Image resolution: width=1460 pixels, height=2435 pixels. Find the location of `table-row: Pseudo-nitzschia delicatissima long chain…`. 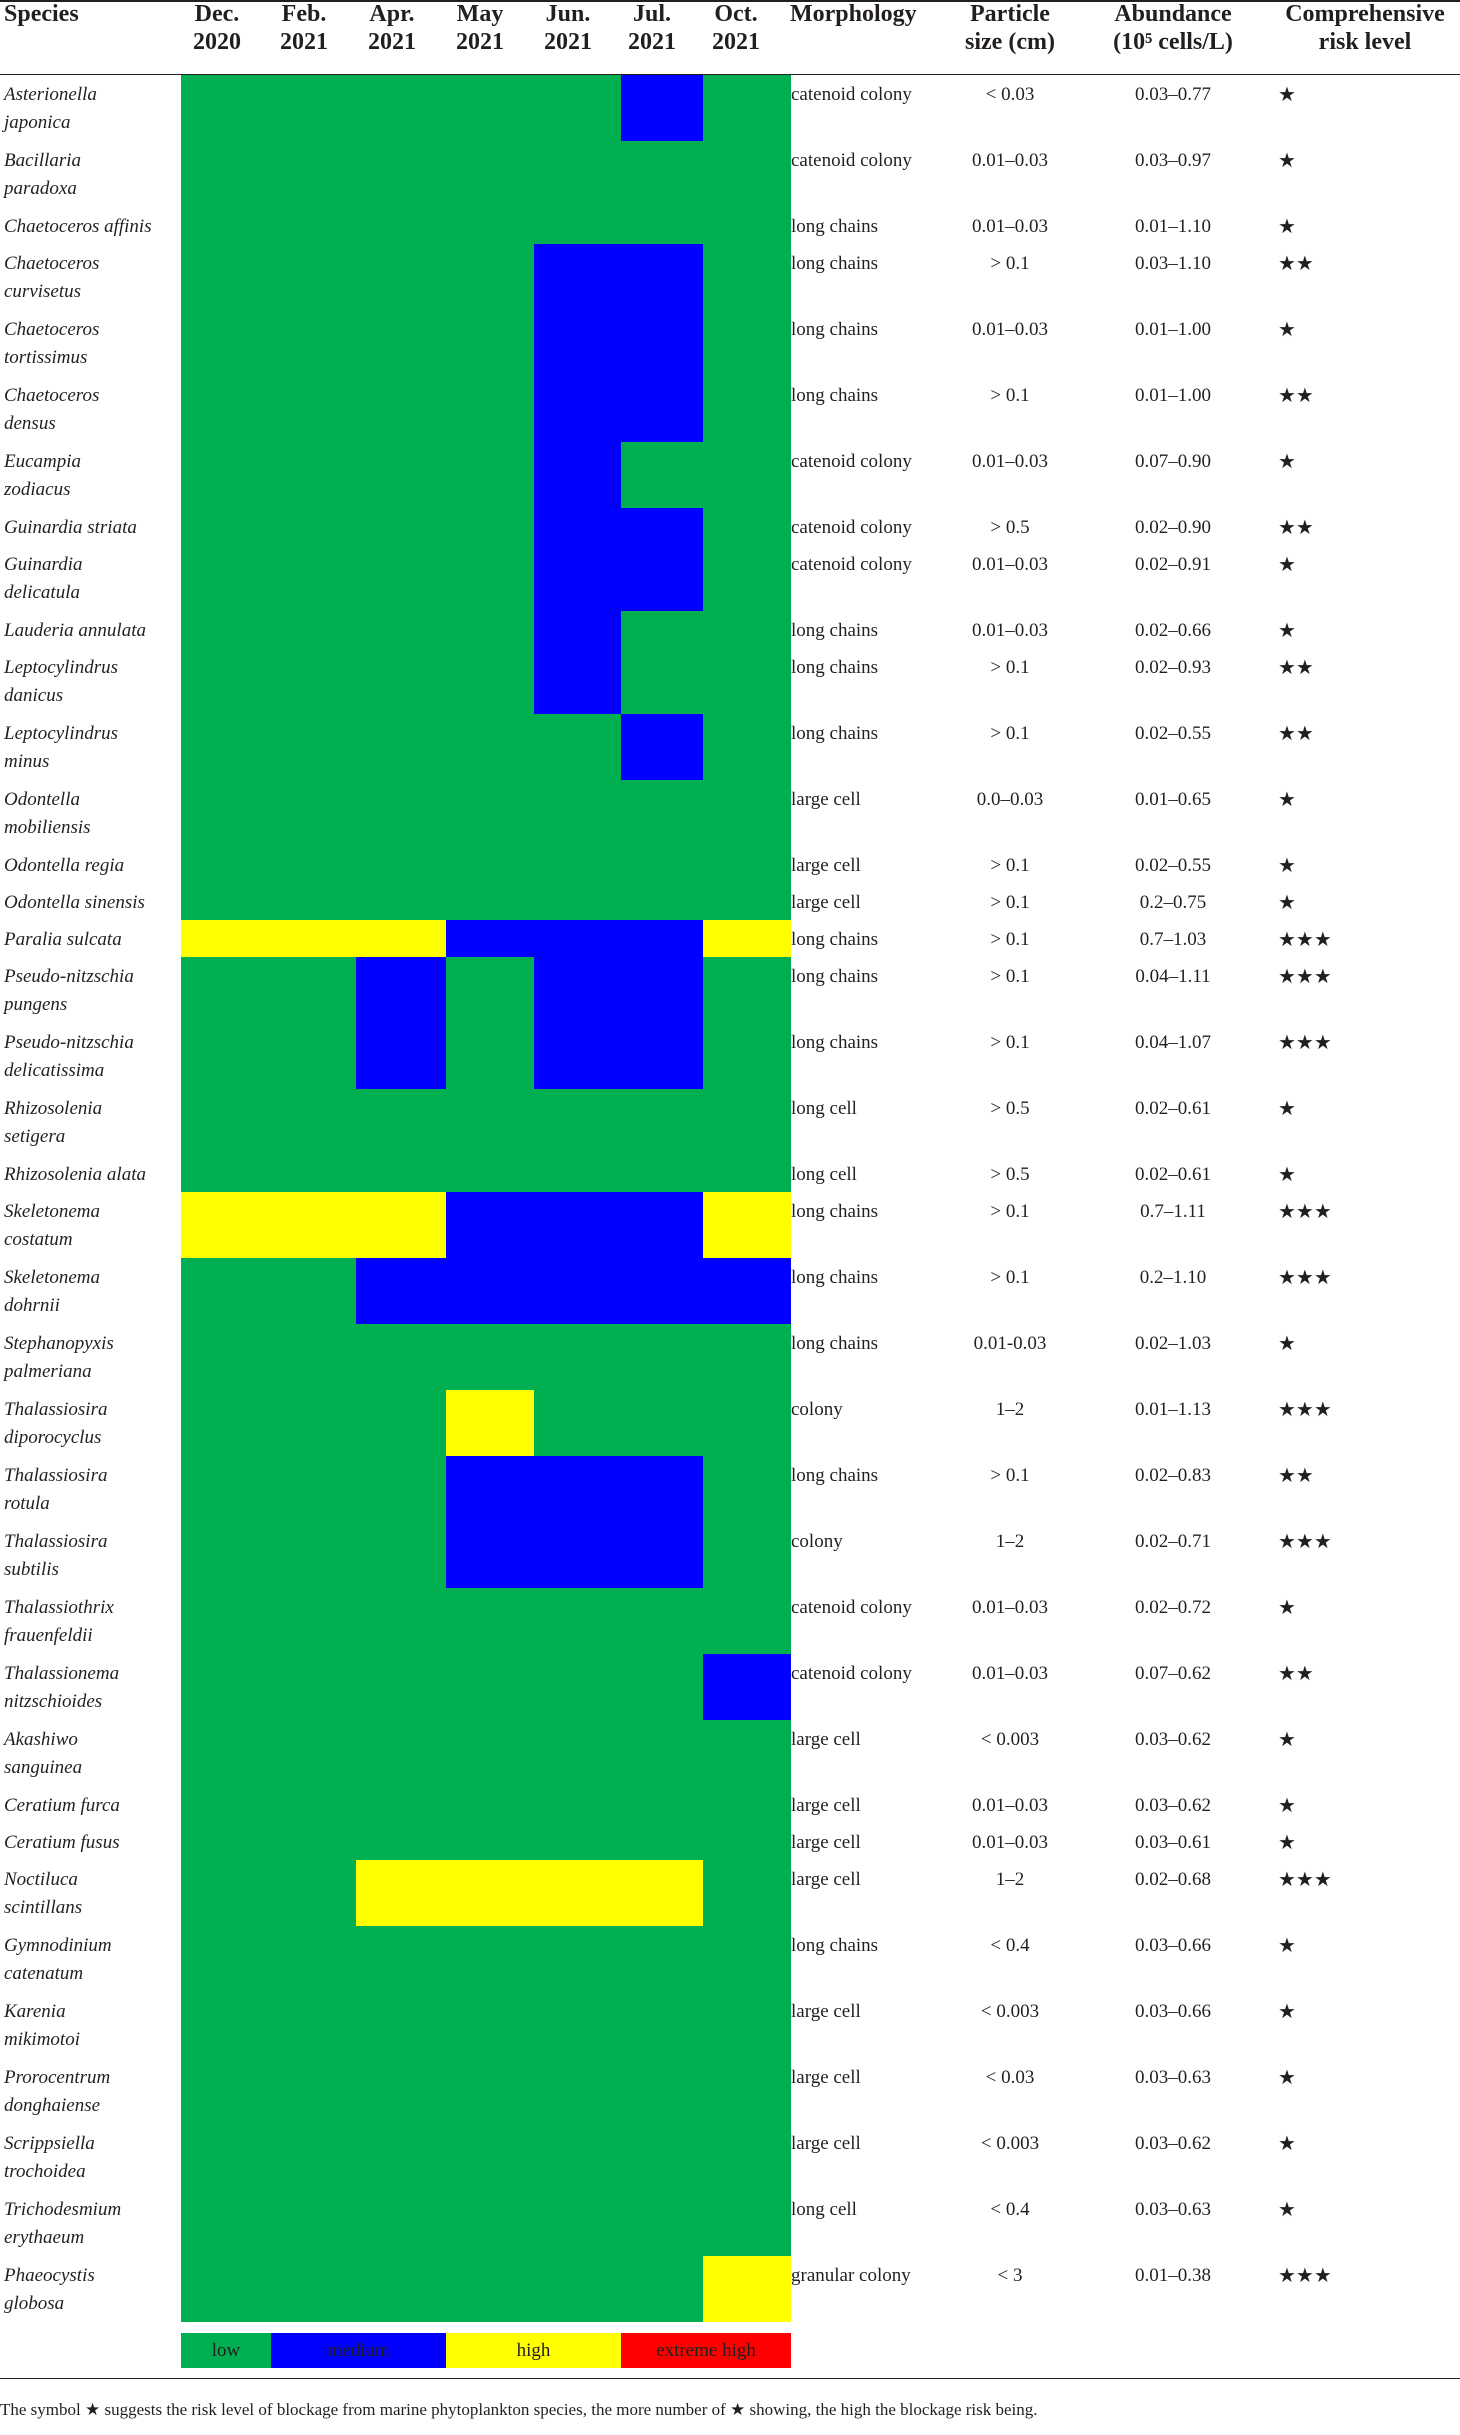

table-row: Pseudo-nitzschia delicatissima long chain… is located at coordinates (730, 1056).